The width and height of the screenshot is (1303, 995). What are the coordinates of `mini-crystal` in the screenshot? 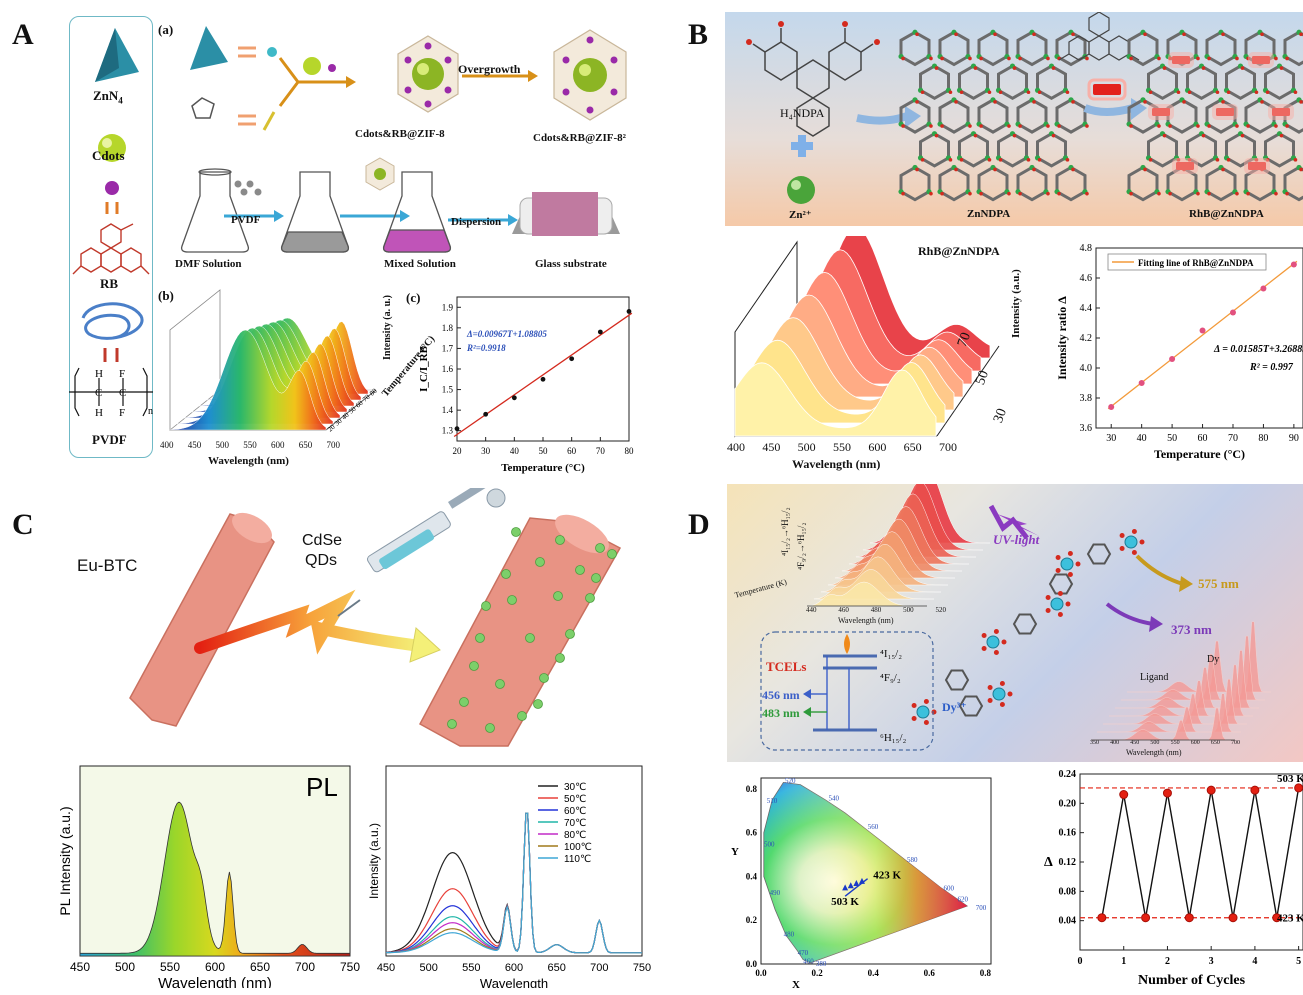 It's located at (380, 174).